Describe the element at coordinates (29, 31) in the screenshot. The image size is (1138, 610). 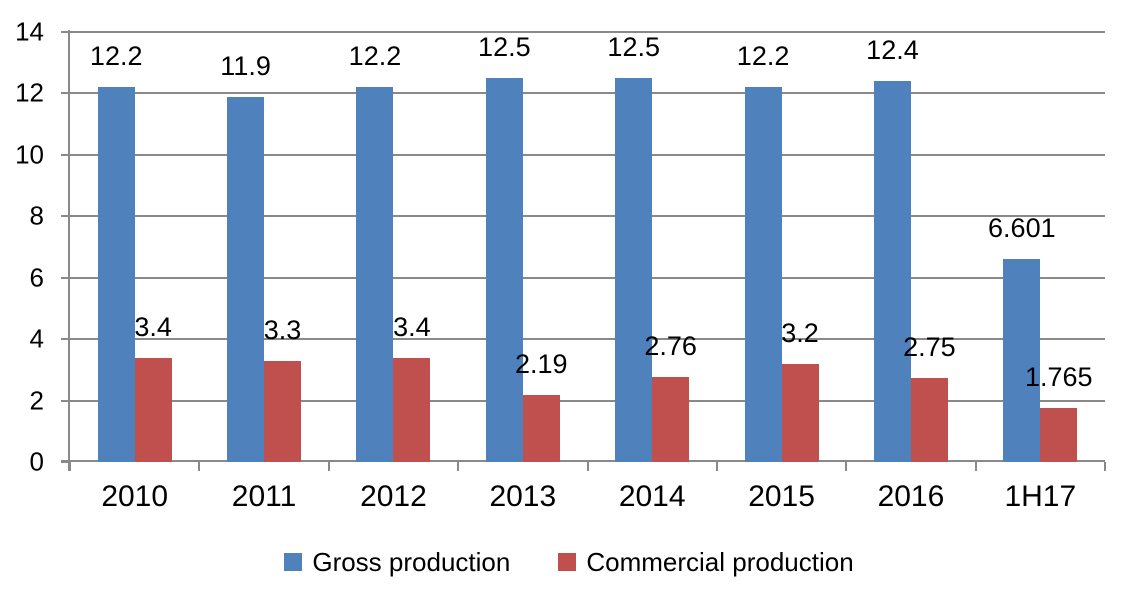
I see `y-axis-tick-label-14: 14` at that location.